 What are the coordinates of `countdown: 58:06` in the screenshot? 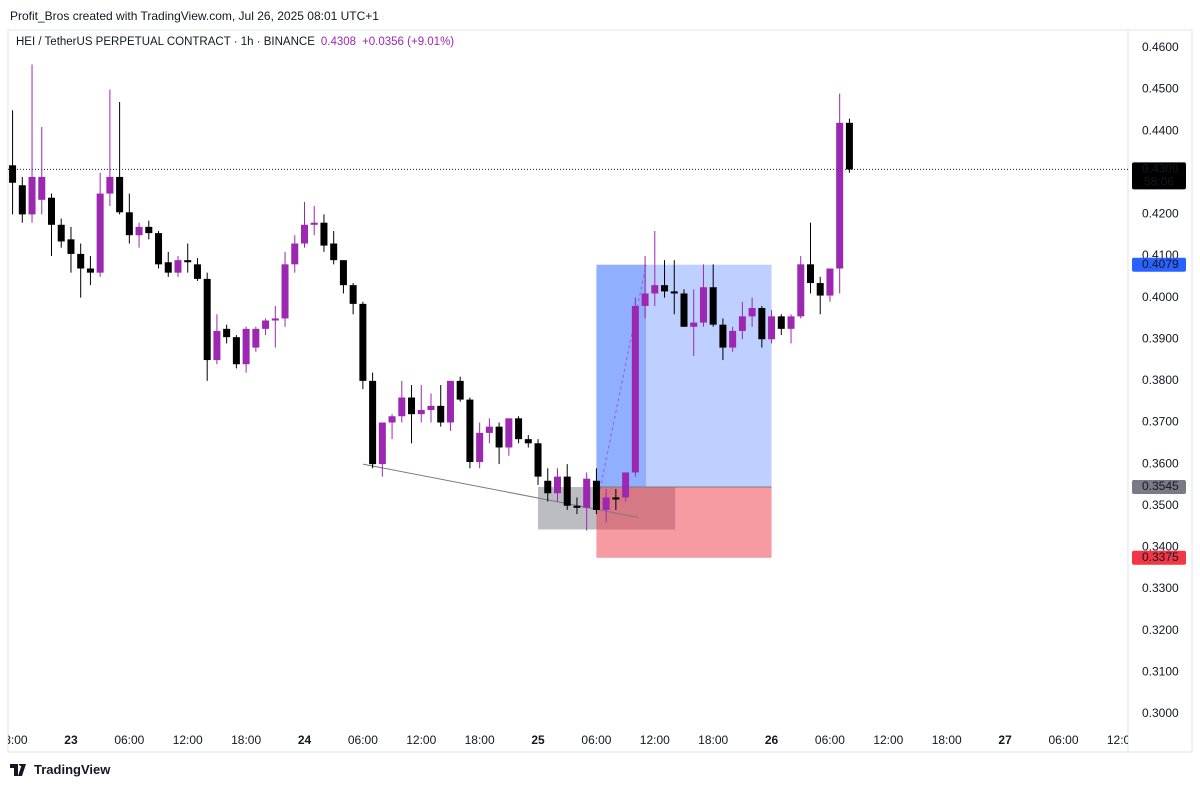 It's located at (1159, 182).